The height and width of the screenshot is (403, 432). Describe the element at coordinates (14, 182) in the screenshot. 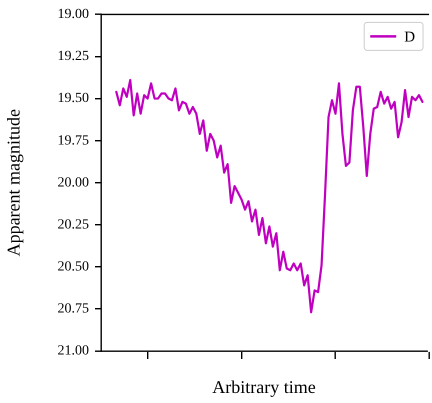

I see `y-axis-title: Apparent magnitude` at that location.